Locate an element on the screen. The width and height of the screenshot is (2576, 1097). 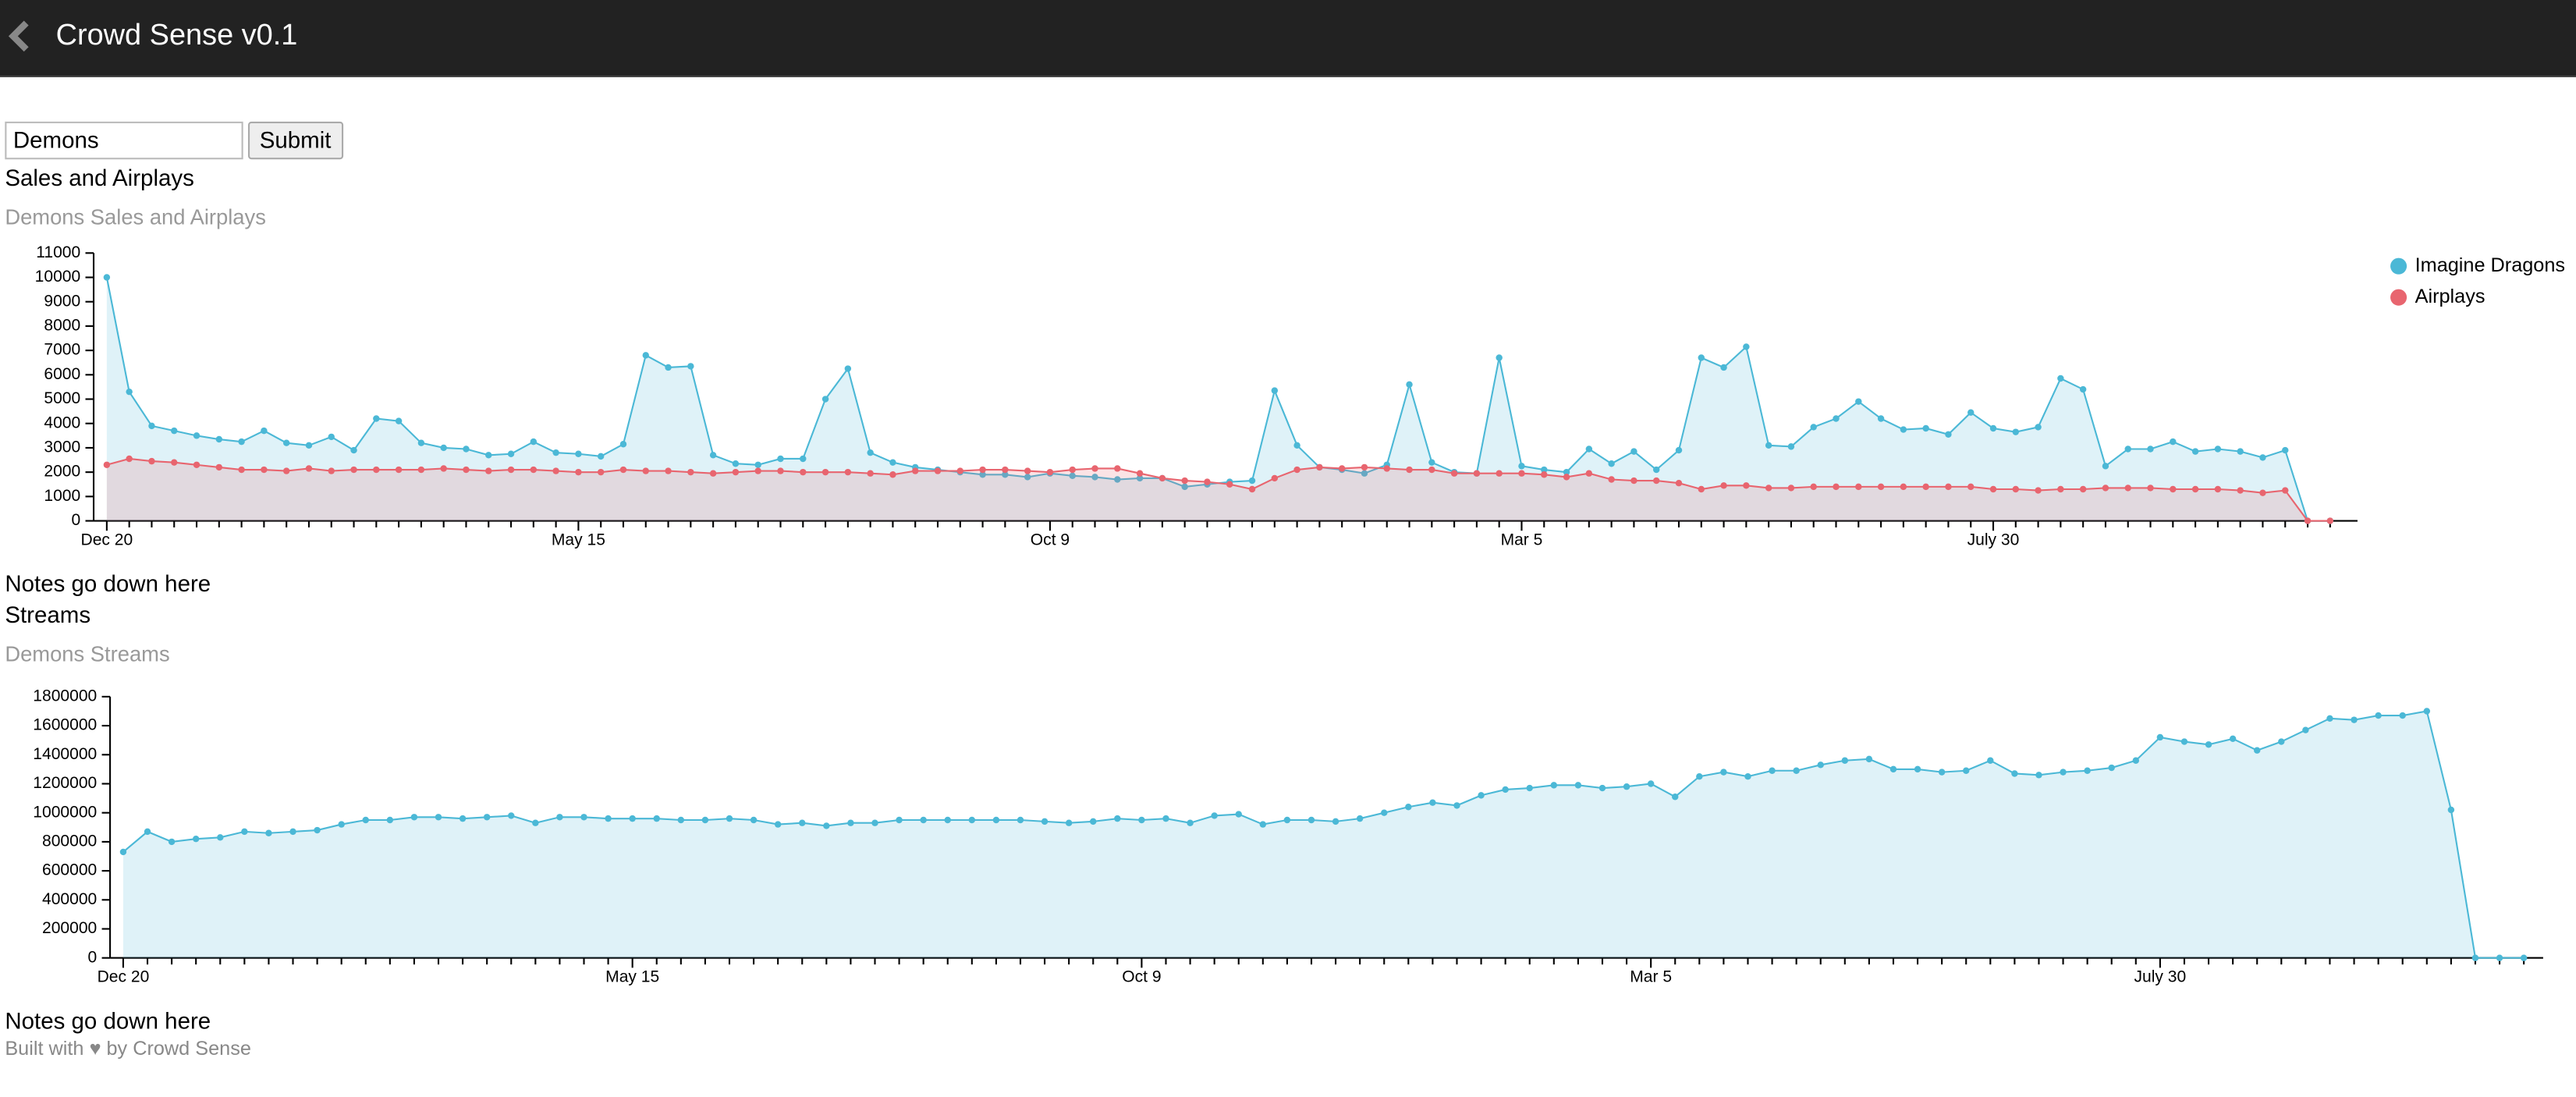
y-tick-label: 9000 is located at coordinates (62, 301).